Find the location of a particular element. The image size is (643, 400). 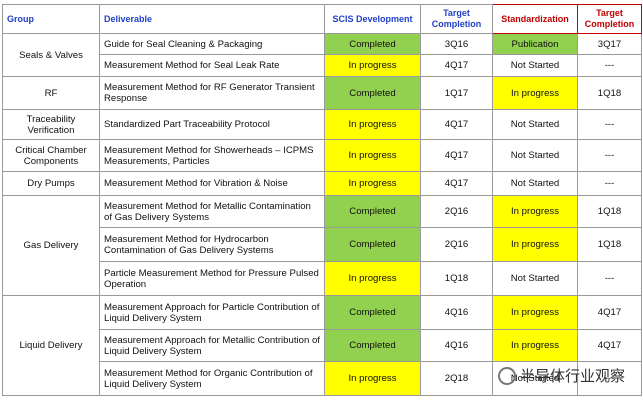

watermark: 半导体行业观察 is located at coordinates (561, 375).